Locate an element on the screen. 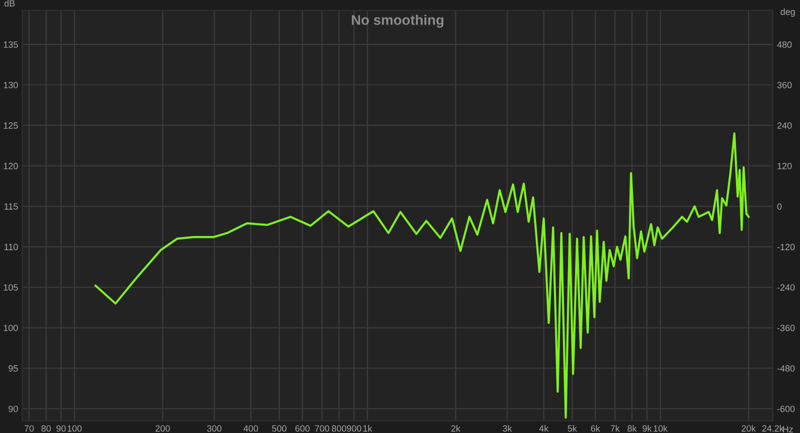 This screenshot has width=800, height=433. y2-tick-label: 120 is located at coordinates (785, 166).